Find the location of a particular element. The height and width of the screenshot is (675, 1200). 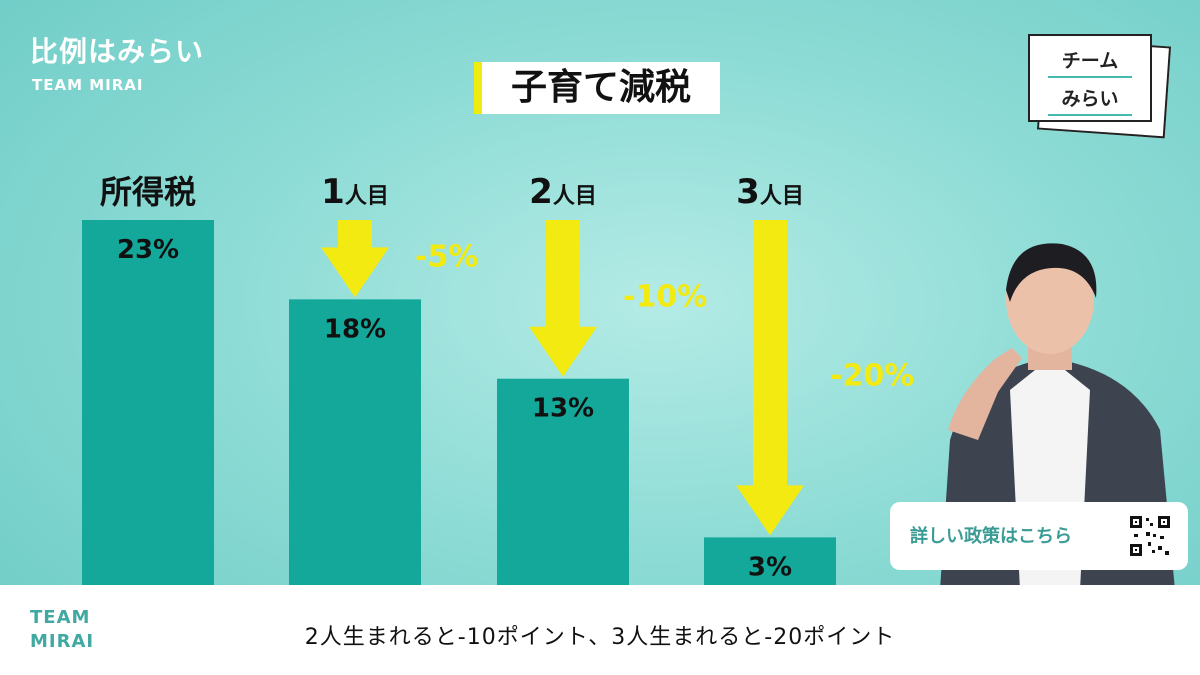

category-label: 1人目 is located at coordinates (355, 192).